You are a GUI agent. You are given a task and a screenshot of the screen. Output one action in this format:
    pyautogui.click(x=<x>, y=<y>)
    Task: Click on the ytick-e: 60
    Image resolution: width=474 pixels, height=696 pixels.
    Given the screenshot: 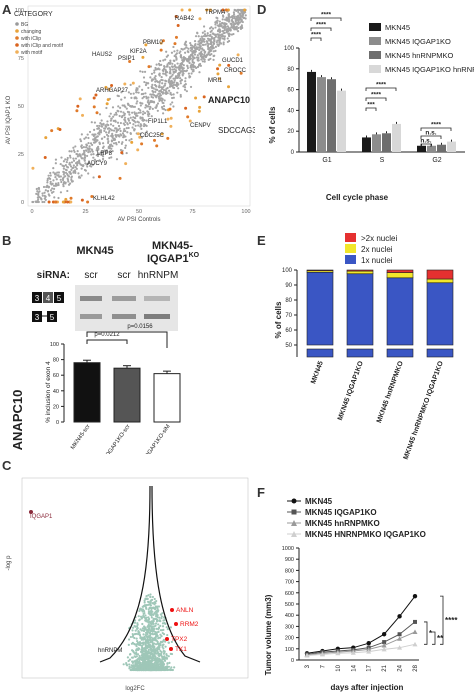 What is the action you would take?
    pyautogui.click(x=288, y=331)
    